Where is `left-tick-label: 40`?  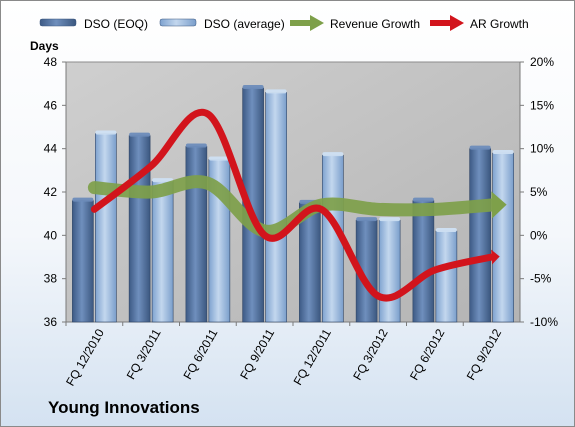
left-tick-label: 40 is located at coordinates (51, 235).